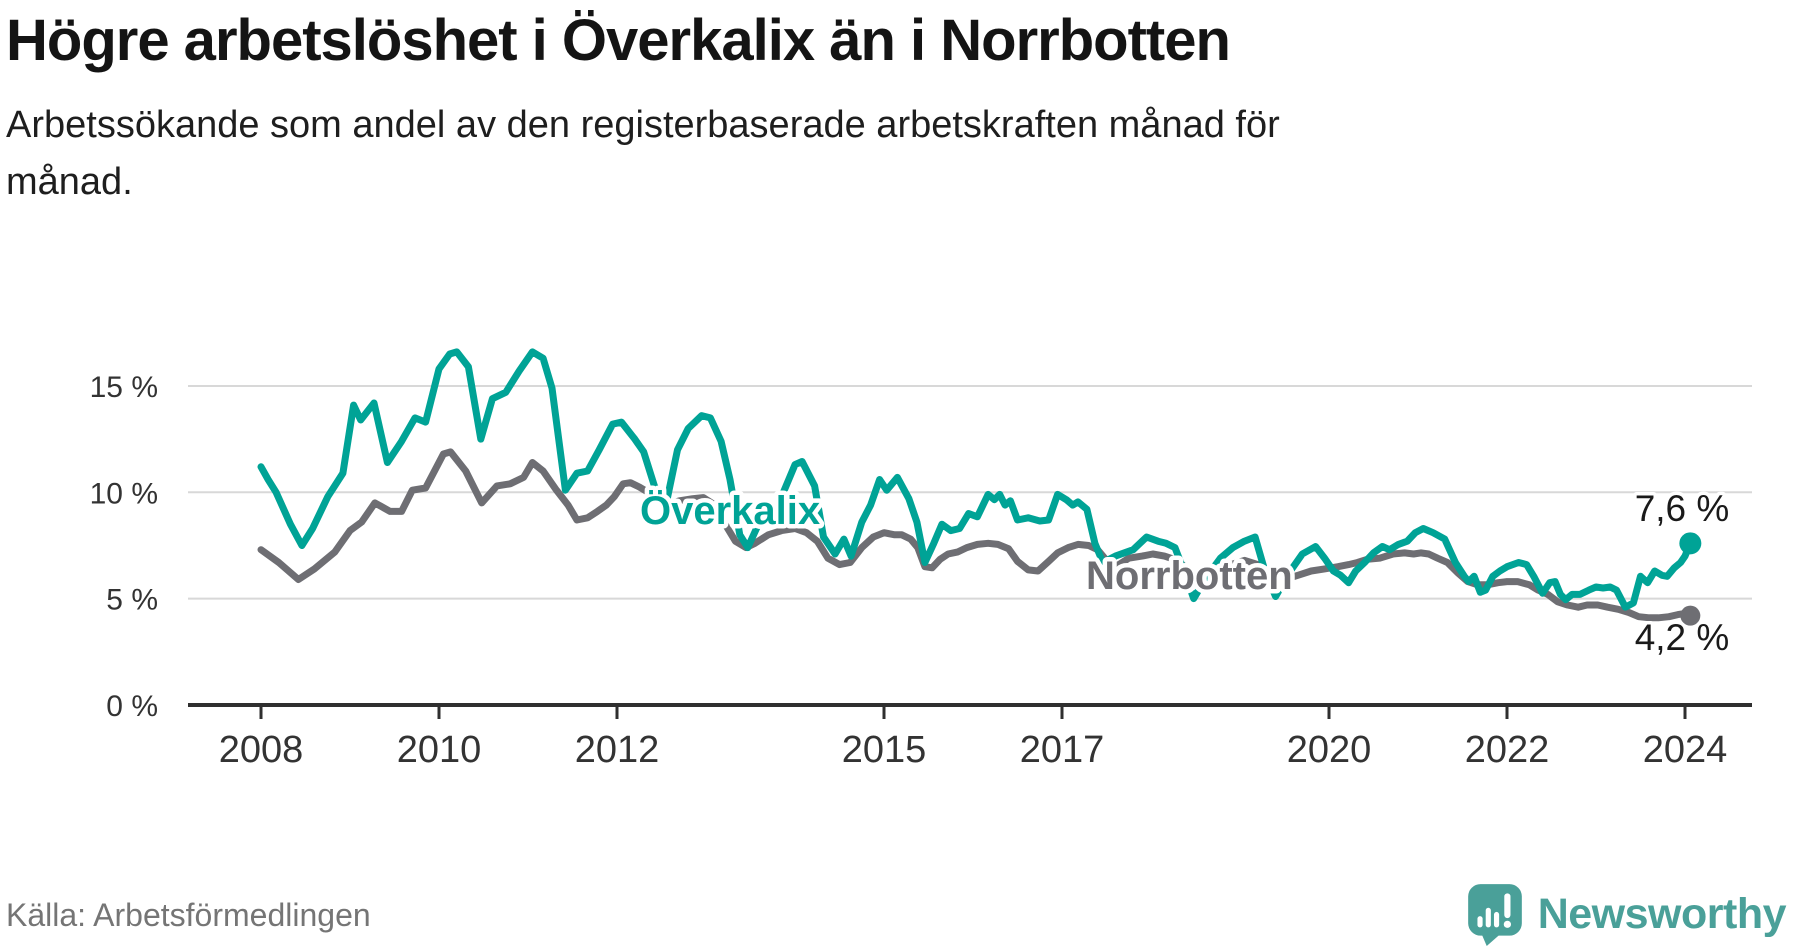 The width and height of the screenshot is (1800, 948). I want to click on end-value-label-norrbotten: 4,2 %, so click(1682, 637).